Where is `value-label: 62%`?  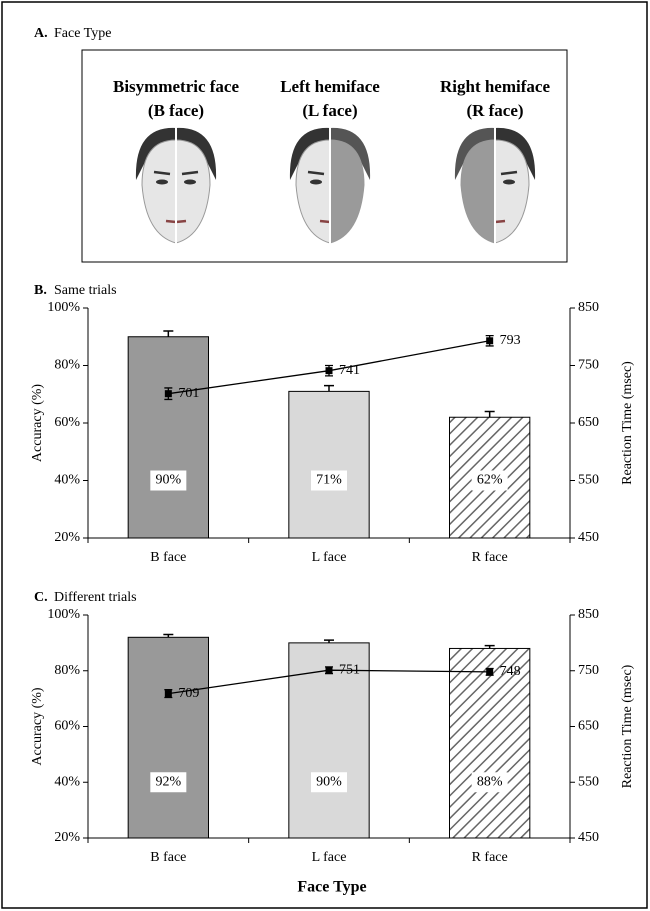 value-label: 62% is located at coordinates (490, 480).